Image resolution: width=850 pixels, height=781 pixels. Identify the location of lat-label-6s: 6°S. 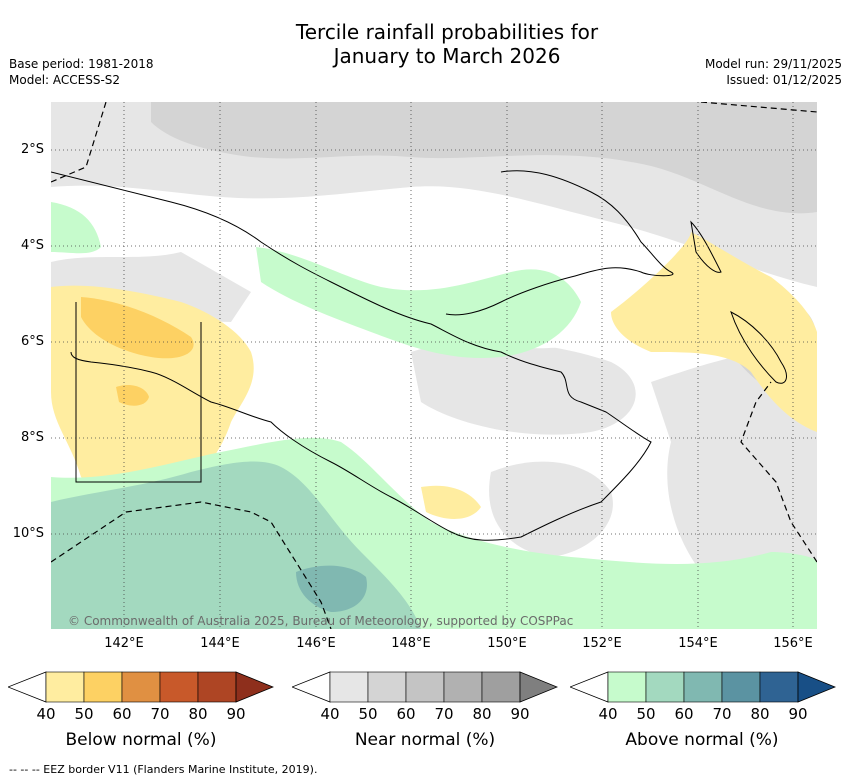
(32, 341).